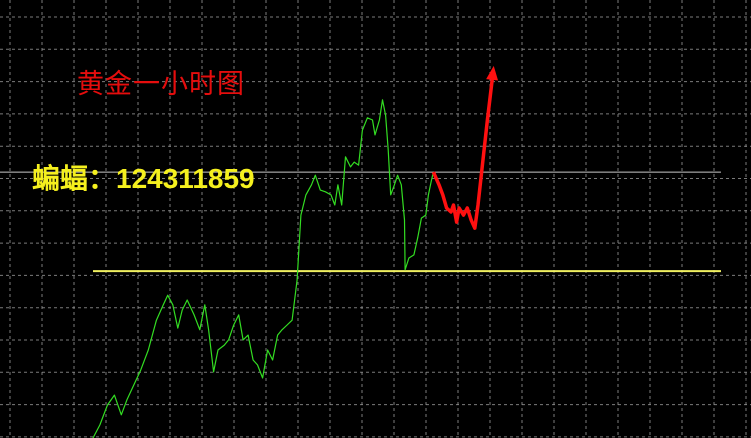  Describe the element at coordinates (492, 73) in the screenshot. I see `arrow-head-icon` at that location.